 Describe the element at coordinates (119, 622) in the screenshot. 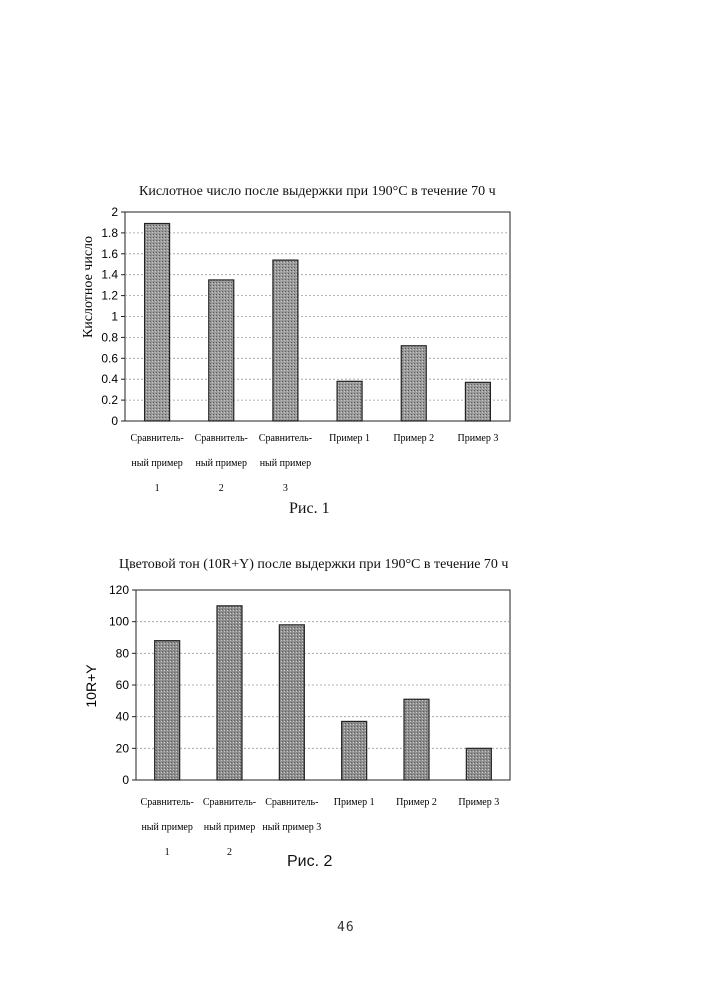

I see `y-tick-label: 100` at that location.